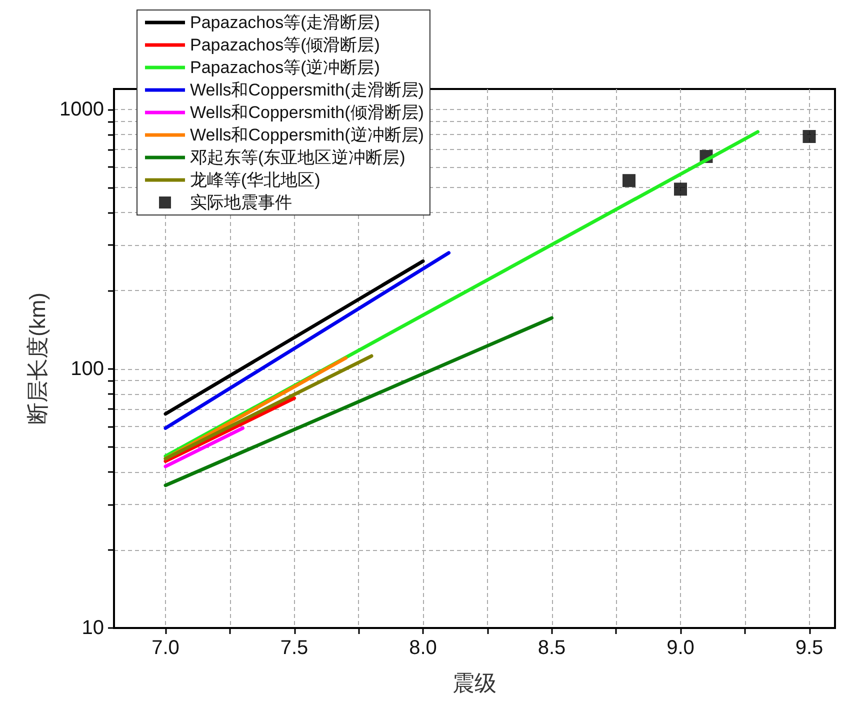 This screenshot has height=708, width=841. Describe the element at coordinates (307, 135) in the screenshot. I see `legend-label: Wells和Coppersmith(逆冲断层)` at that location.